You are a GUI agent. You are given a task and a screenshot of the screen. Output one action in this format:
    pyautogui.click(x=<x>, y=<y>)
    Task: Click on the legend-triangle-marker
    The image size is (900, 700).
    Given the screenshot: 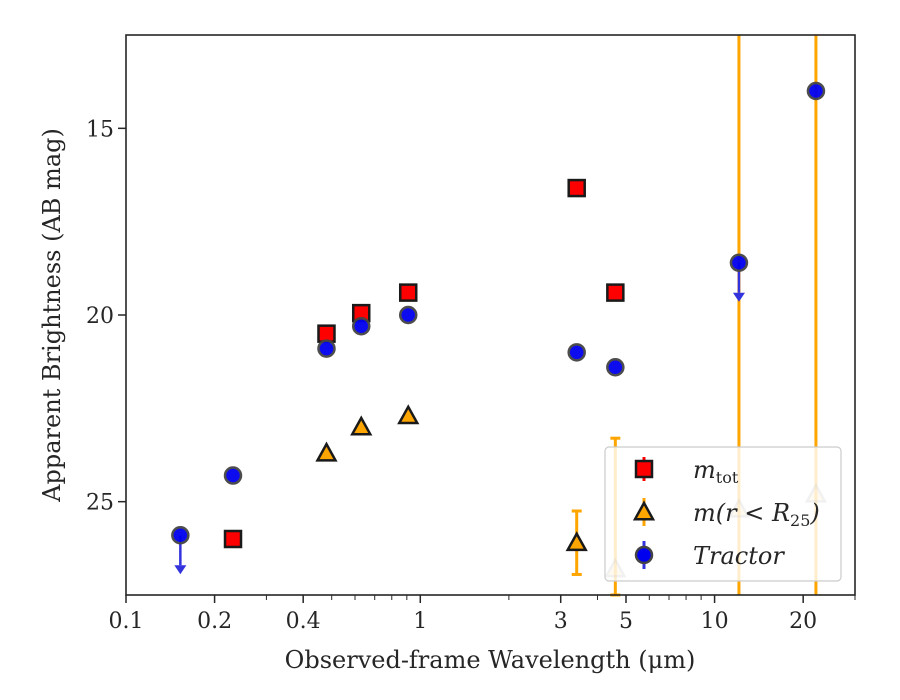 What is the action you would take?
    pyautogui.click(x=644, y=510)
    